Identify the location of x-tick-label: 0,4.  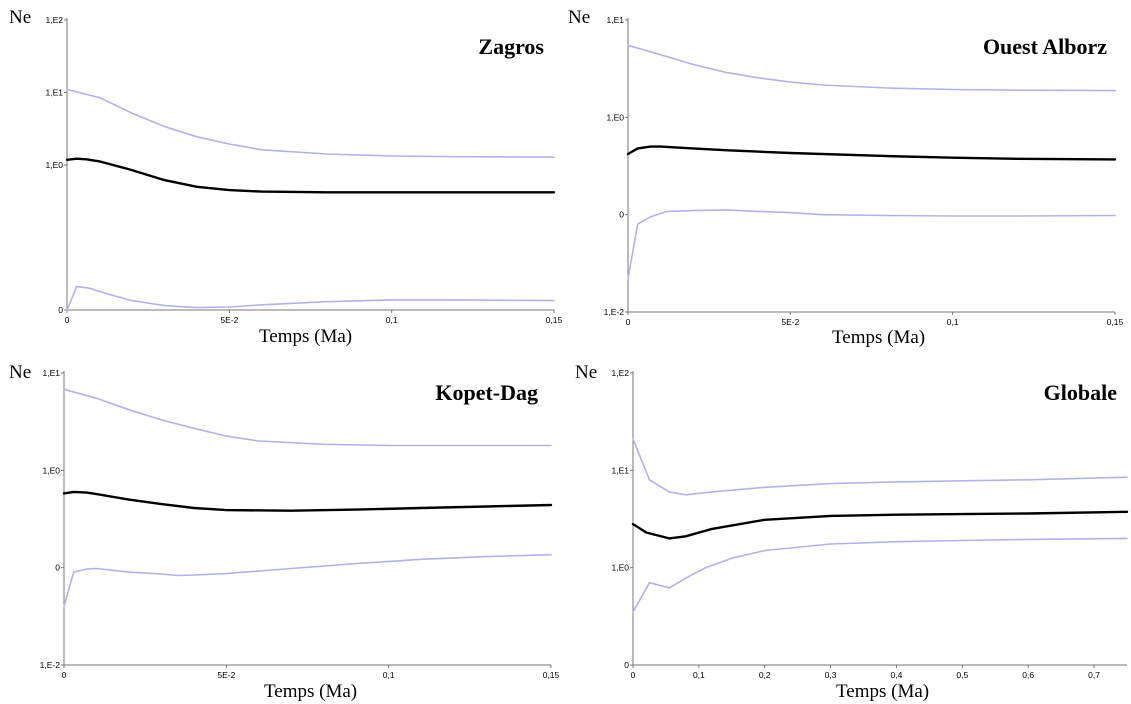
(897, 675).